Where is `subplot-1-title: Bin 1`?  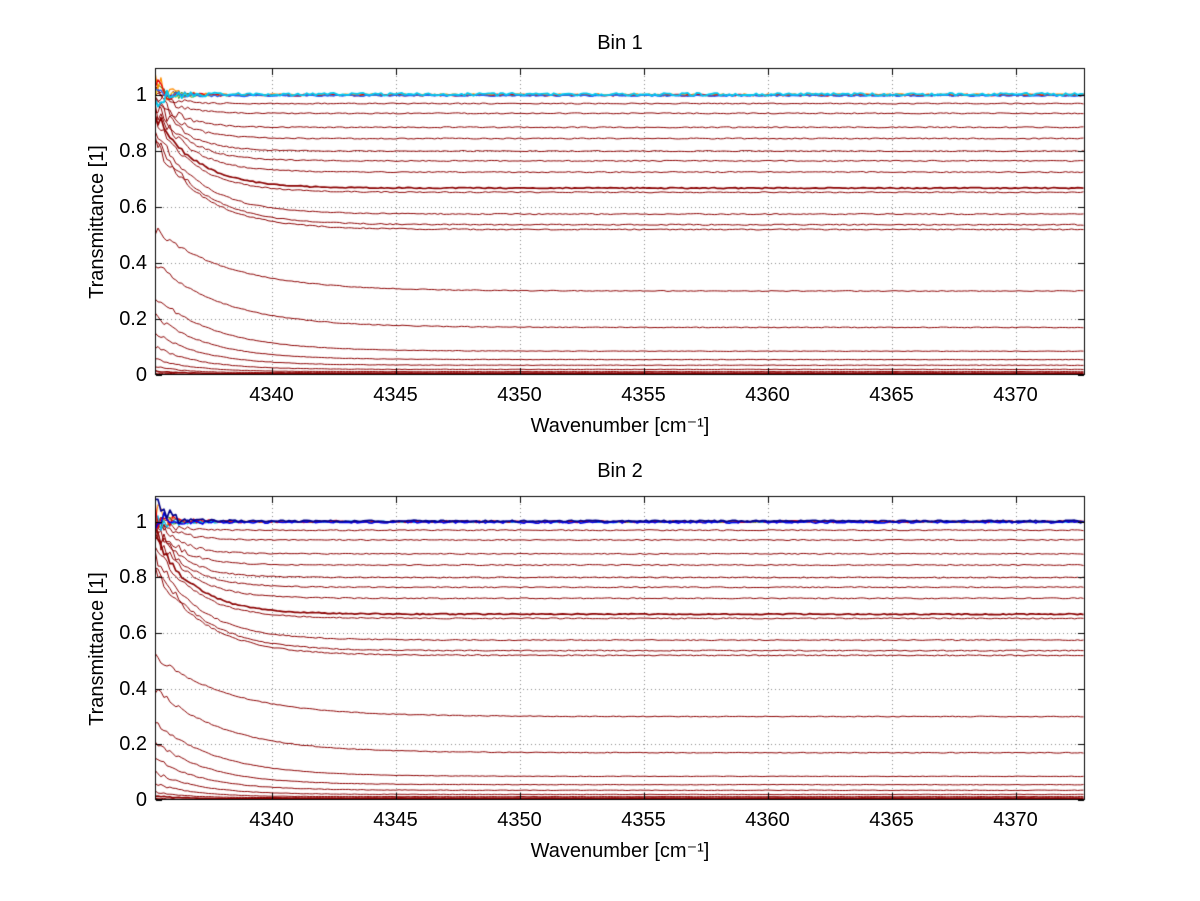
subplot-1-title: Bin 1 is located at coordinates (620, 43).